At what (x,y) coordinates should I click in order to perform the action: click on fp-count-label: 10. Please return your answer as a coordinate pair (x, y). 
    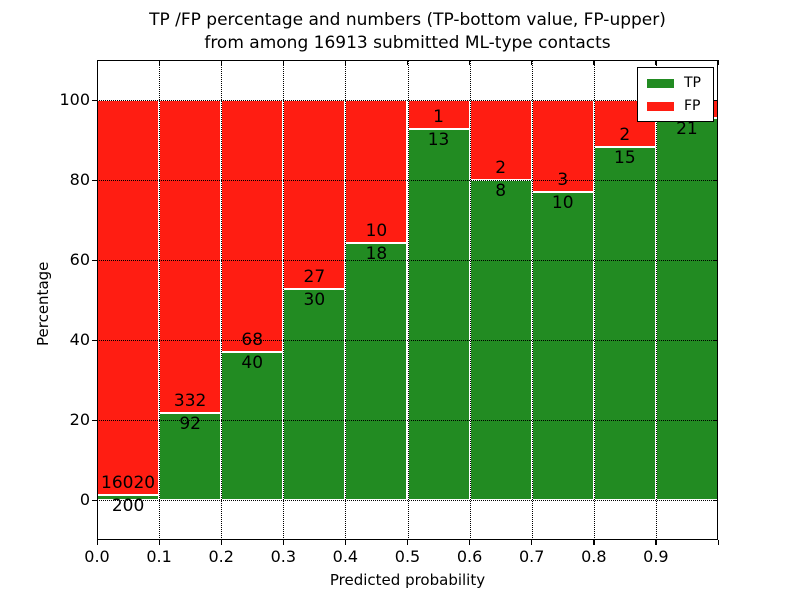
    Looking at the image, I should click on (376, 230).